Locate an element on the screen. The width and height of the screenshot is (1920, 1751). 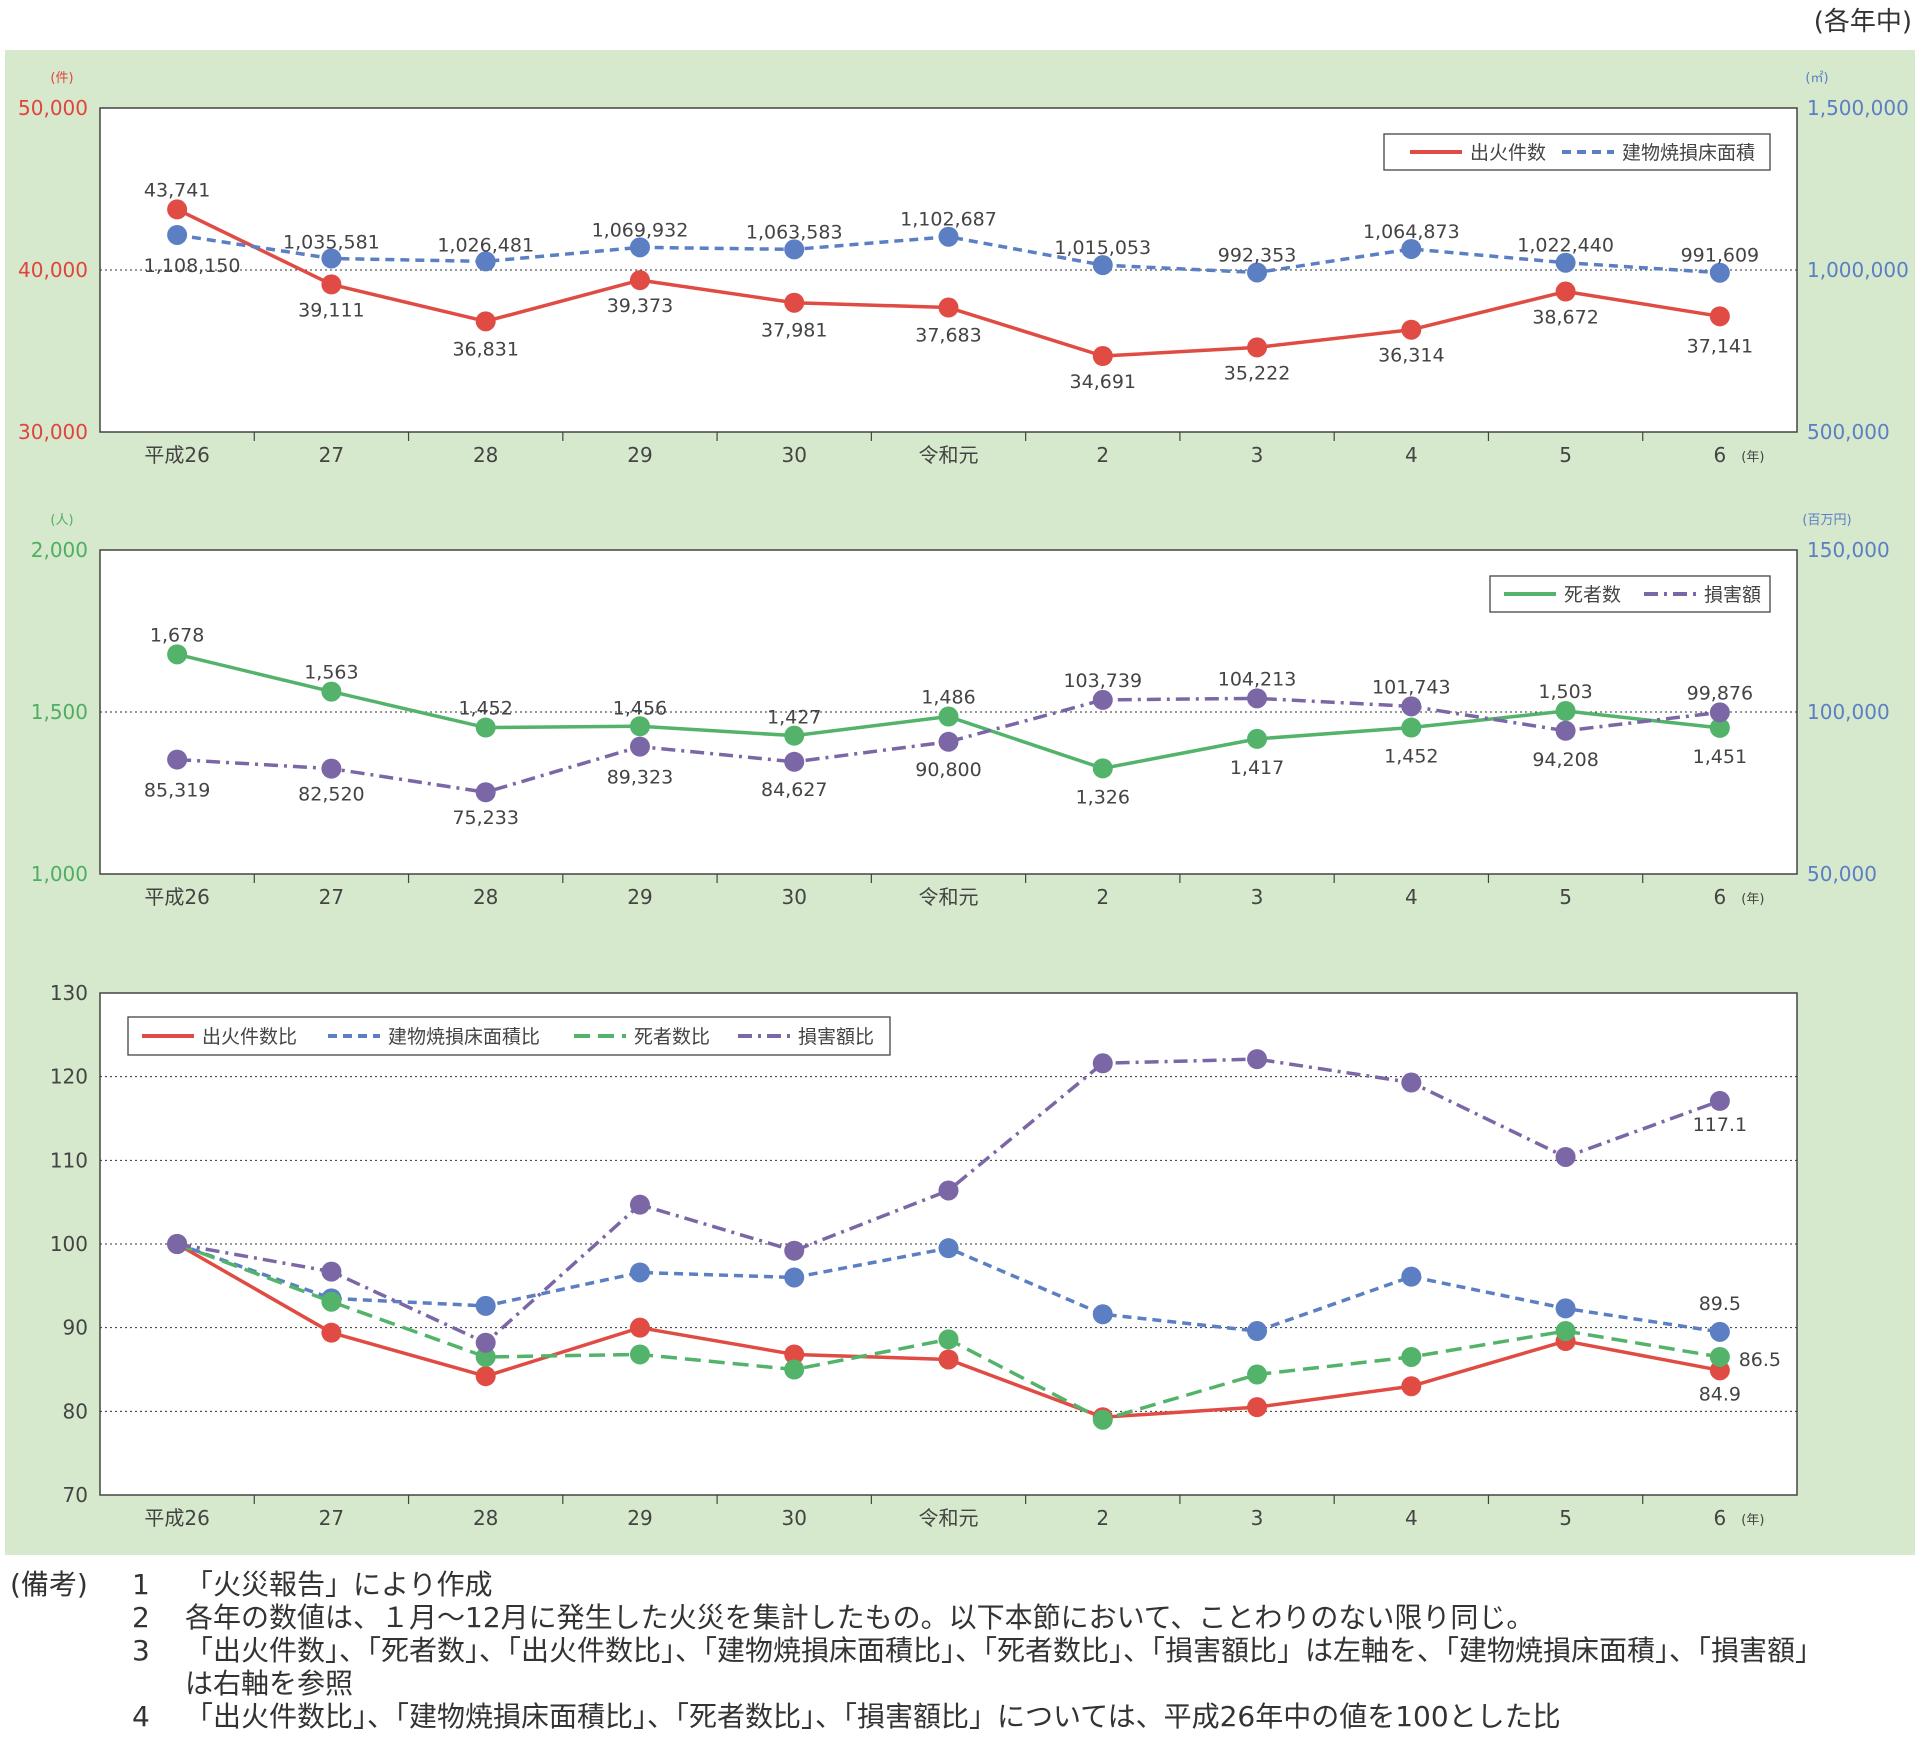
y-tick-label-left: 100 is located at coordinates (69, 1244).